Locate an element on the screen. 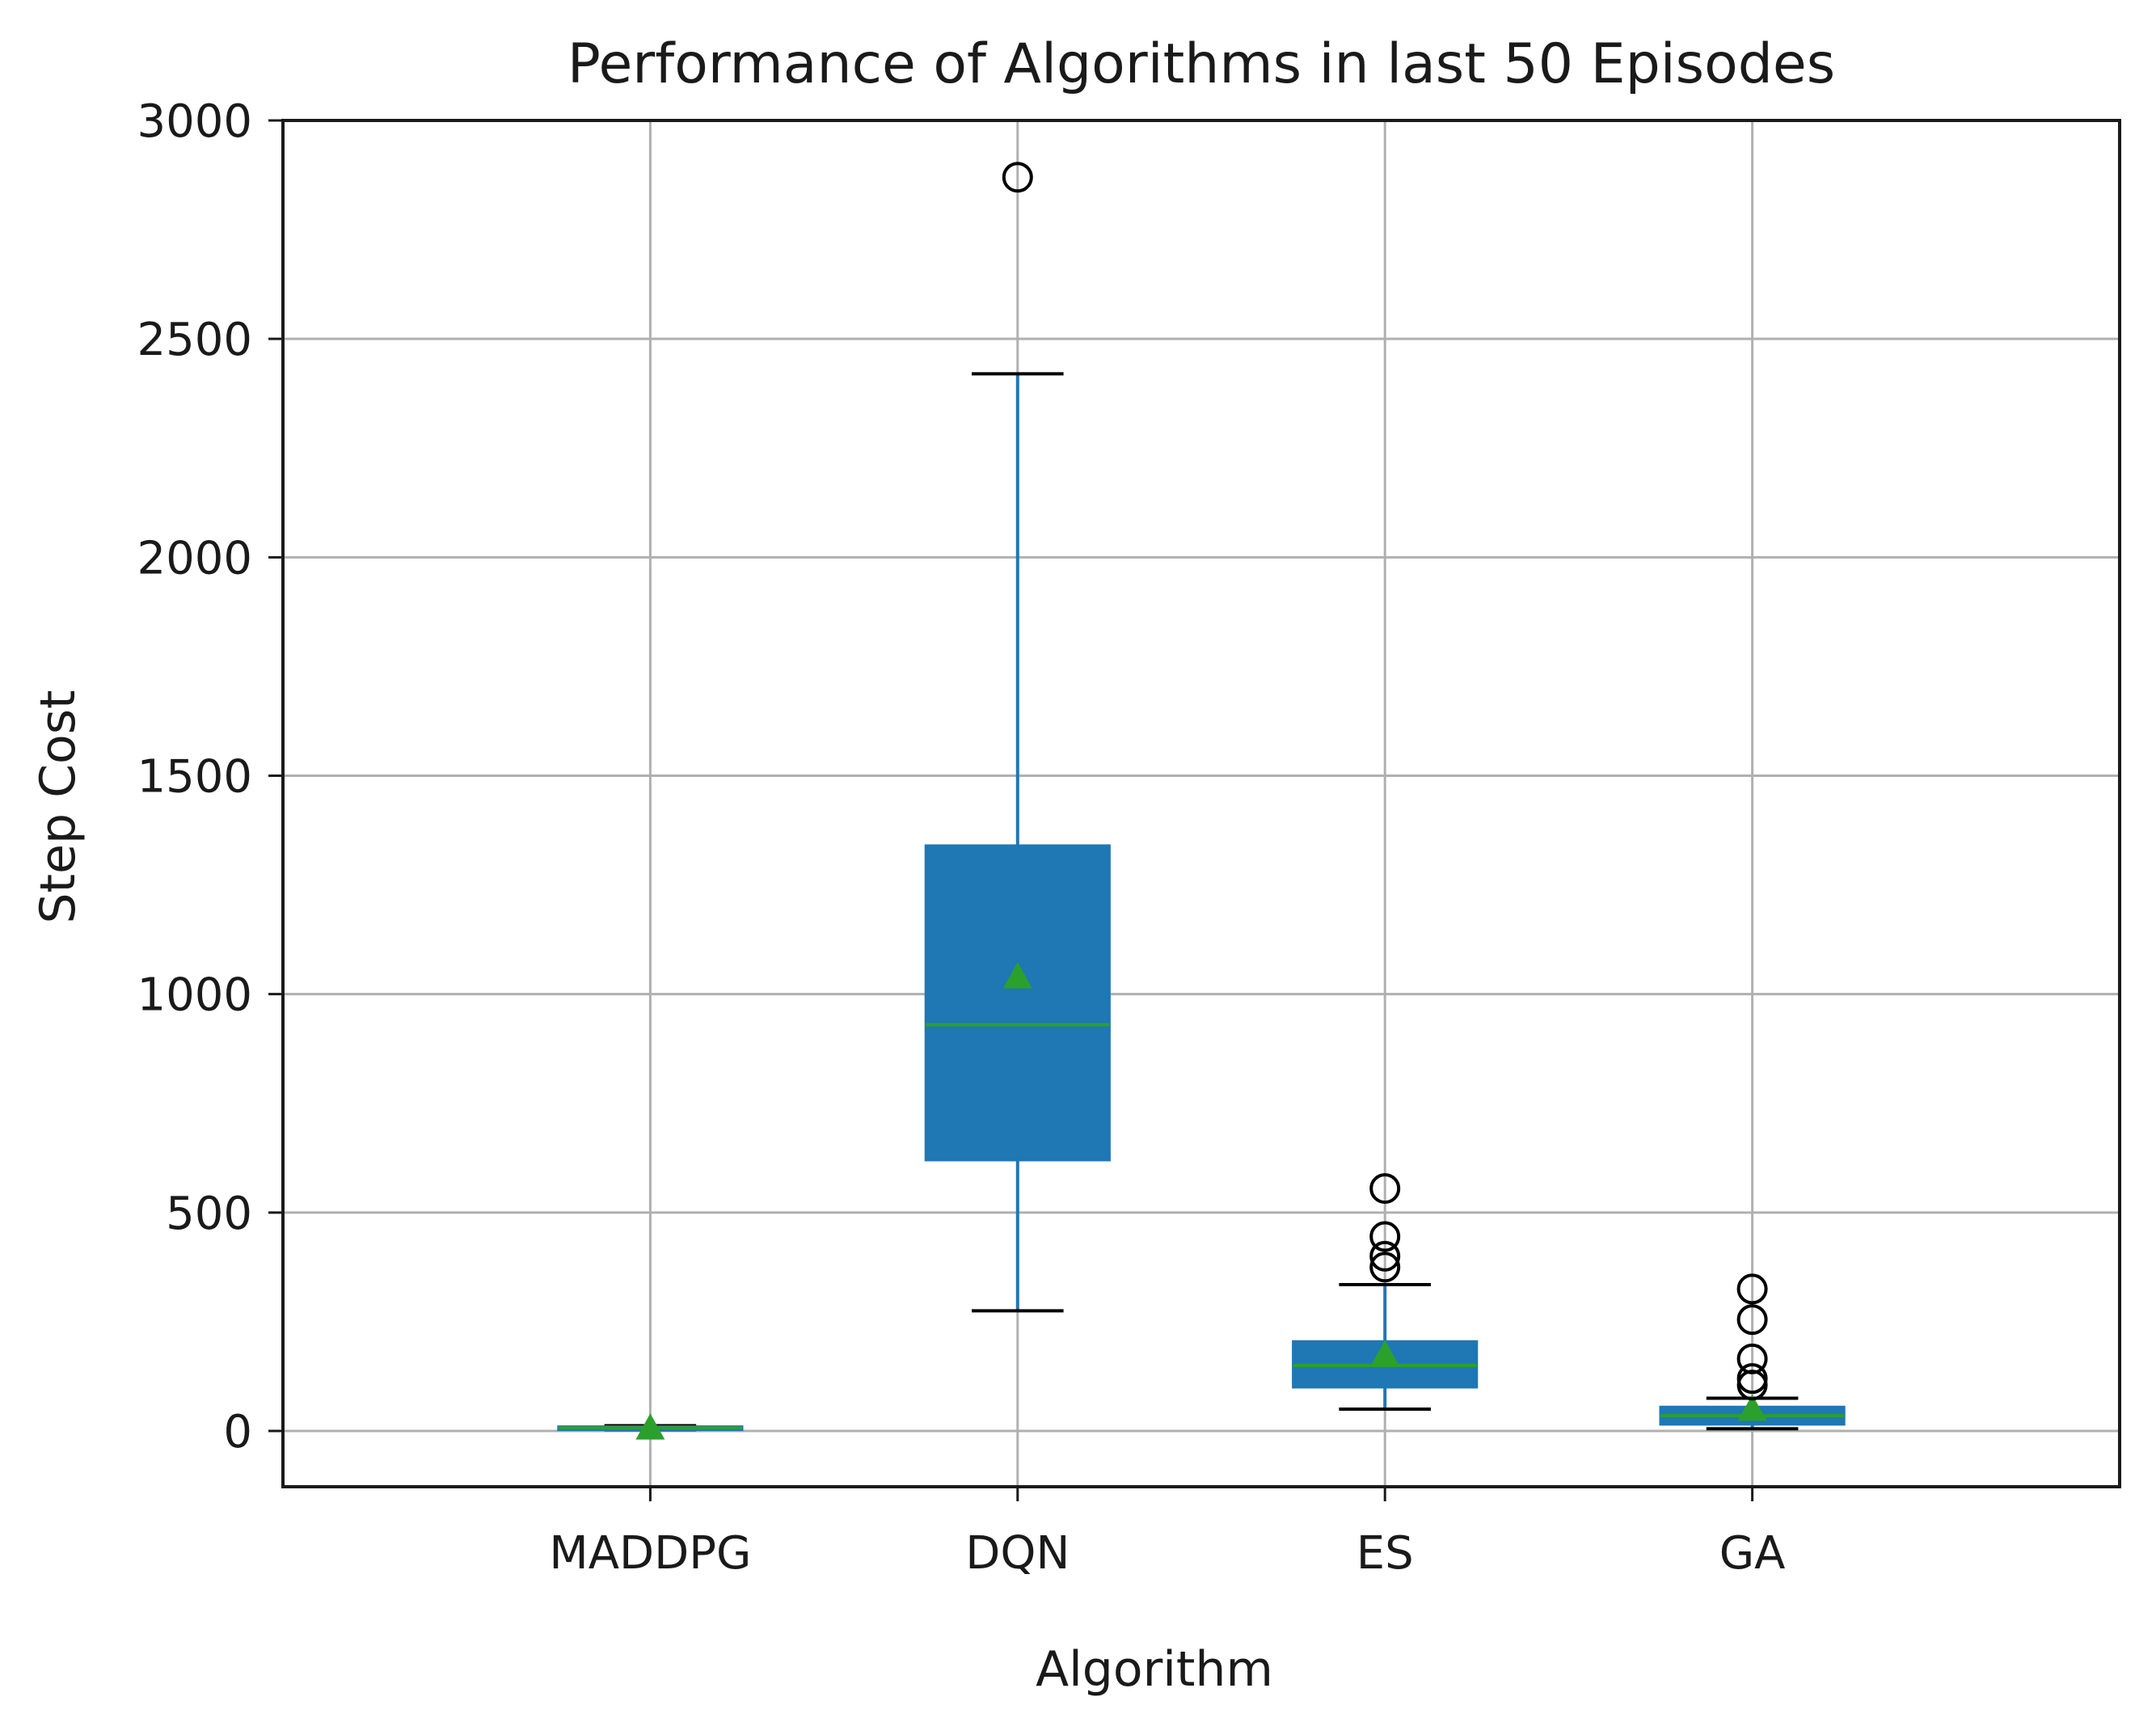  es-mean-marker is located at coordinates (1385, 1353).